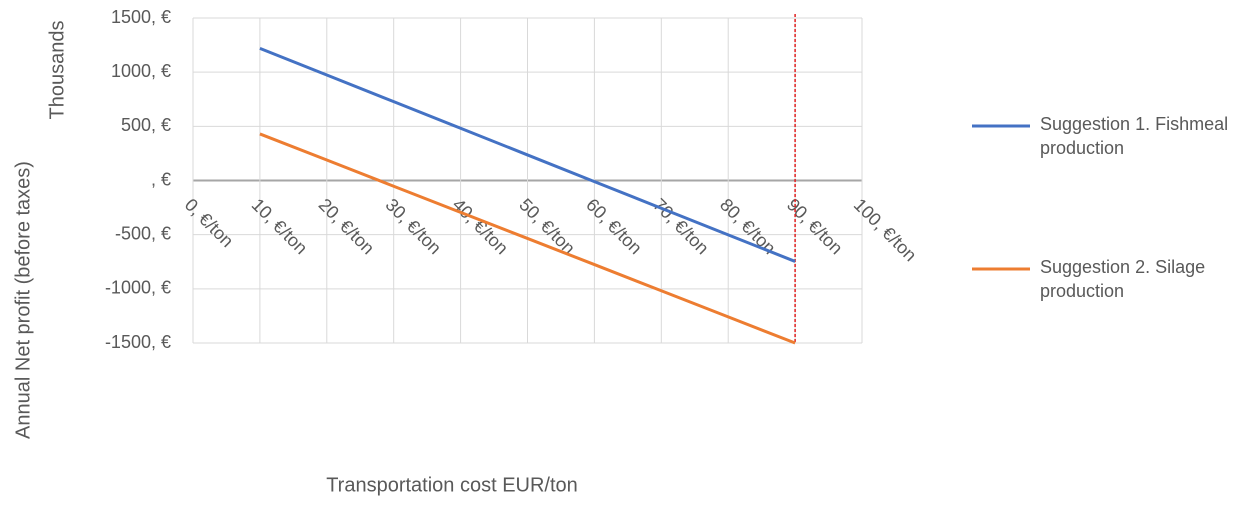 The width and height of the screenshot is (1259, 521). I want to click on x-tick-label: 100, €/ton, so click(885, 230).